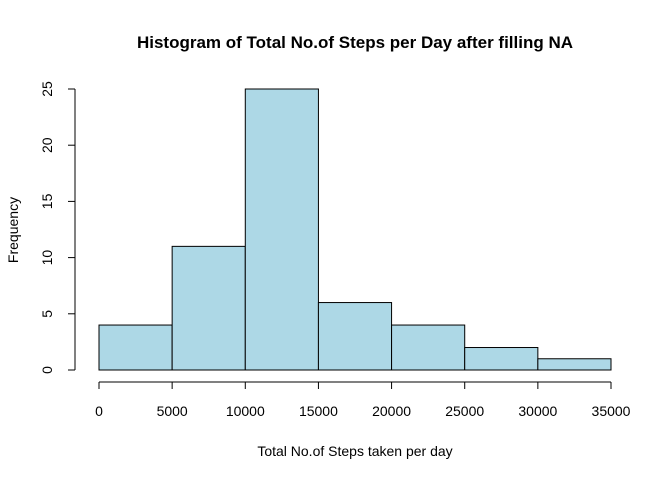  Describe the element at coordinates (47, 314) in the screenshot. I see `y-tick-label: 5` at that location.